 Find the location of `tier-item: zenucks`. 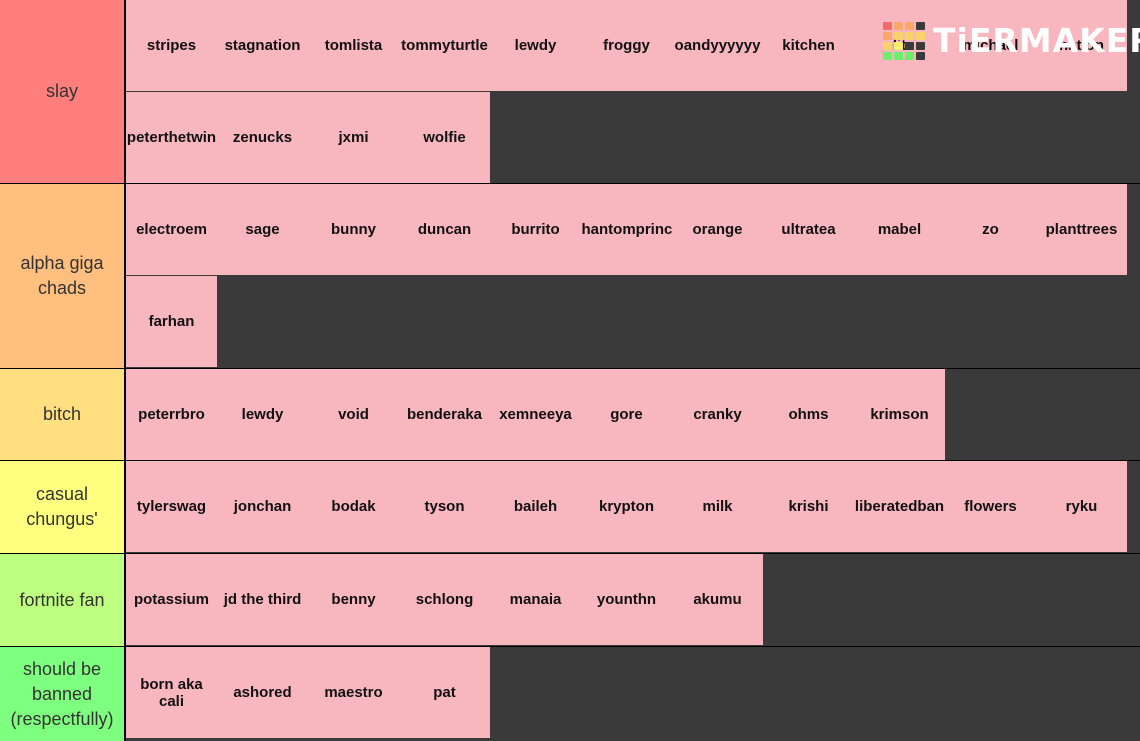

tier-item: zenucks is located at coordinates (262, 137).